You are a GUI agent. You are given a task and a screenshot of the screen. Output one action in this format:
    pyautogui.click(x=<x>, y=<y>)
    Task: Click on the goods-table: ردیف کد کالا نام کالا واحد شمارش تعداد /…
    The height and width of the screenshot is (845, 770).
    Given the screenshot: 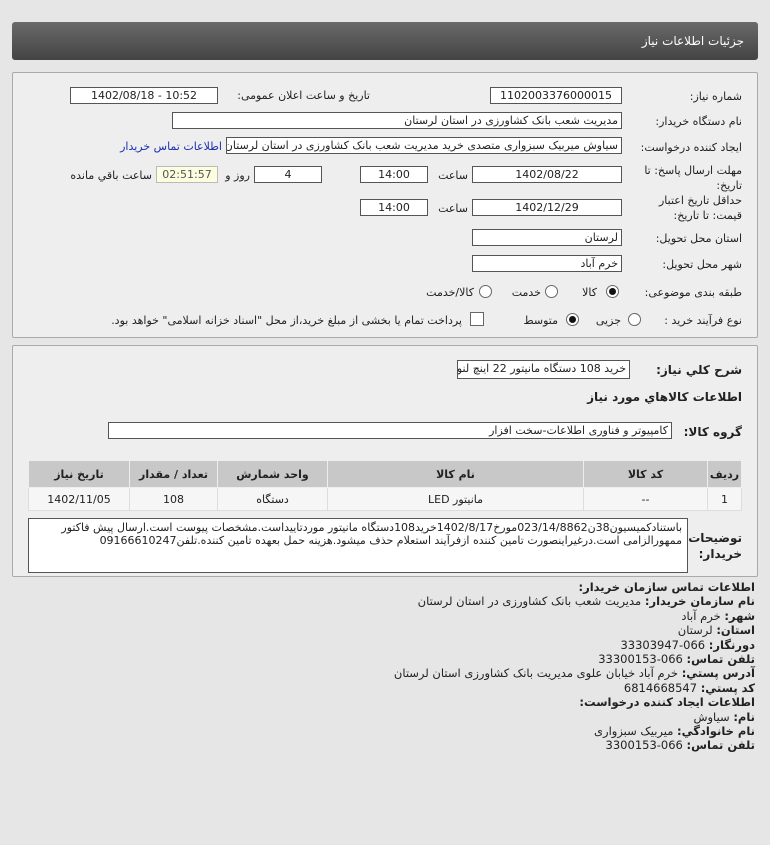 What is the action you would take?
    pyautogui.click(x=385, y=485)
    